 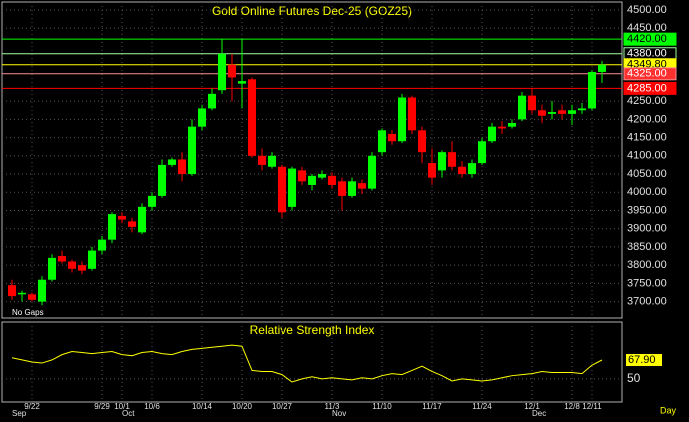 What do you see at coordinates (382, 406) in the screenshot?
I see `x-tick-label: 11/10` at bounding box center [382, 406].